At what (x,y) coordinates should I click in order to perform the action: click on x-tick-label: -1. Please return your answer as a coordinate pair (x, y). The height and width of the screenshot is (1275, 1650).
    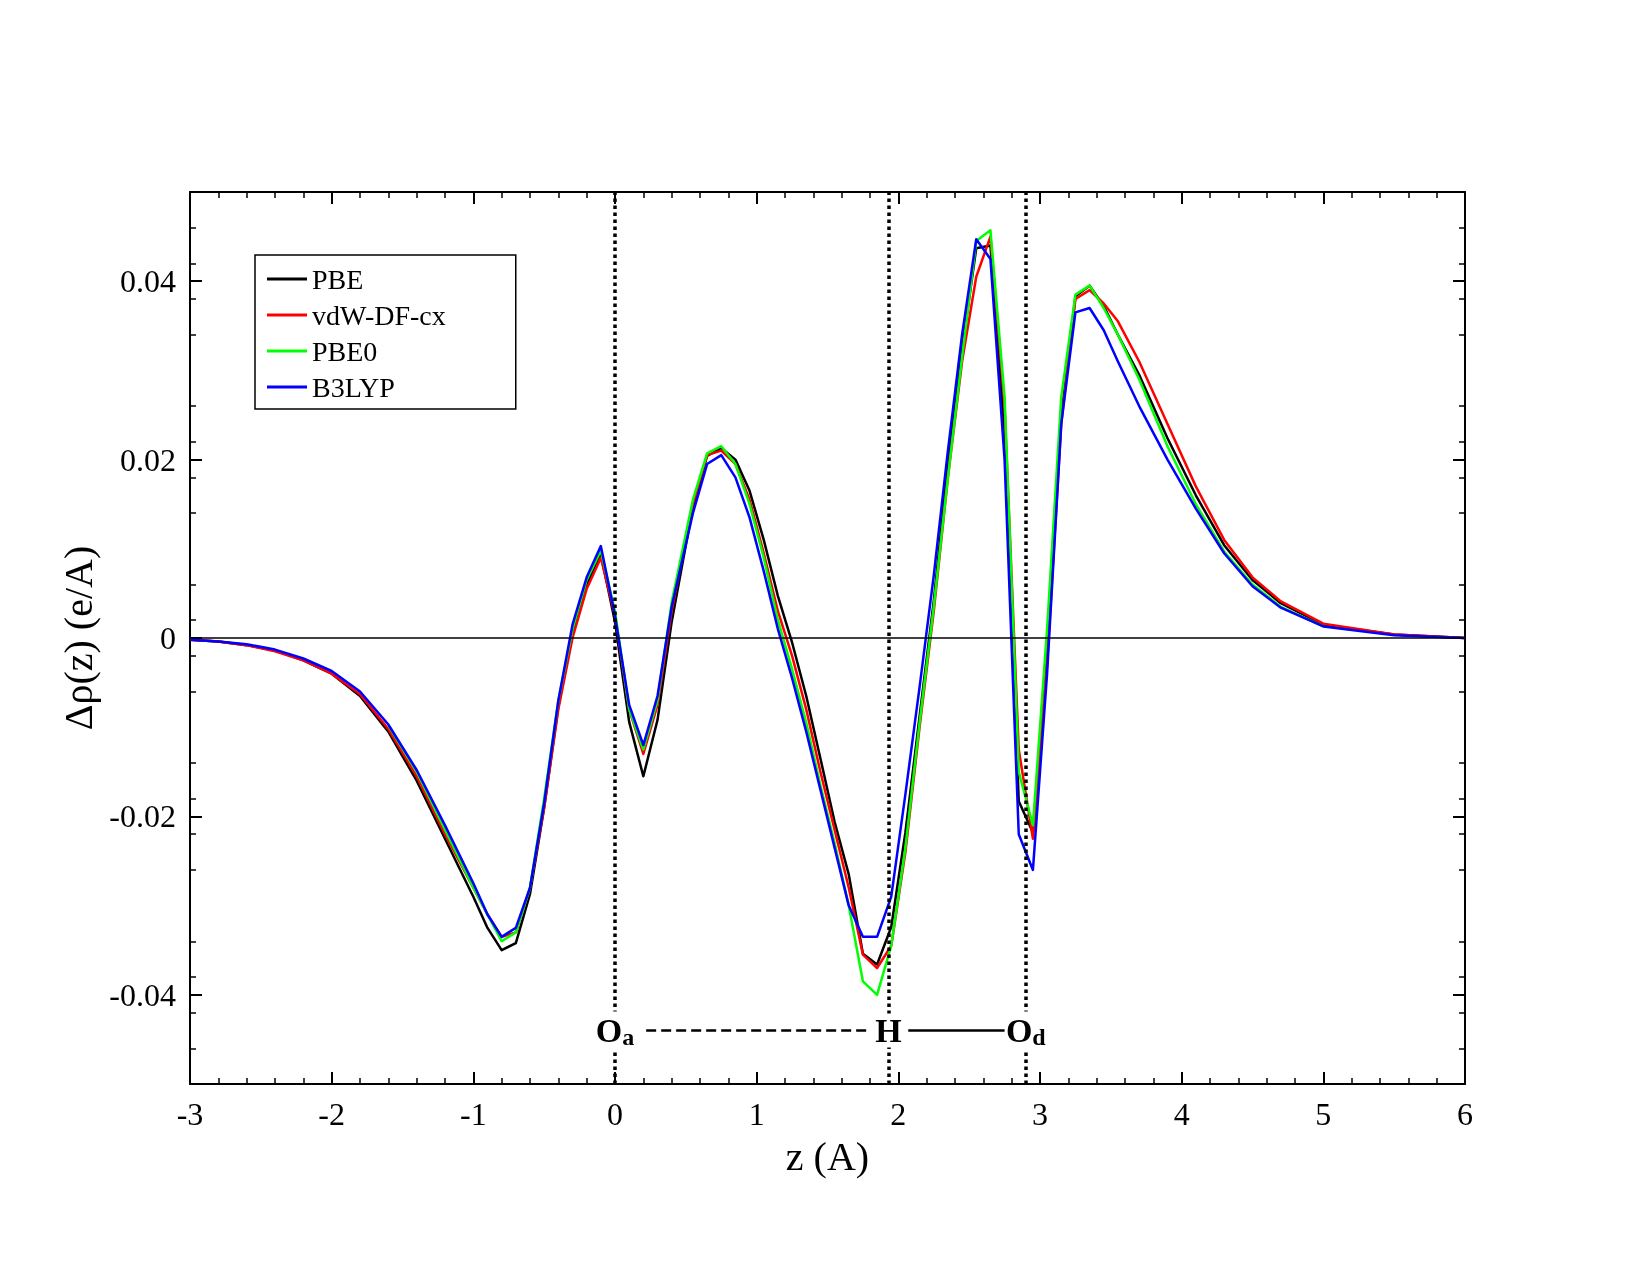
    Looking at the image, I should click on (473, 1114).